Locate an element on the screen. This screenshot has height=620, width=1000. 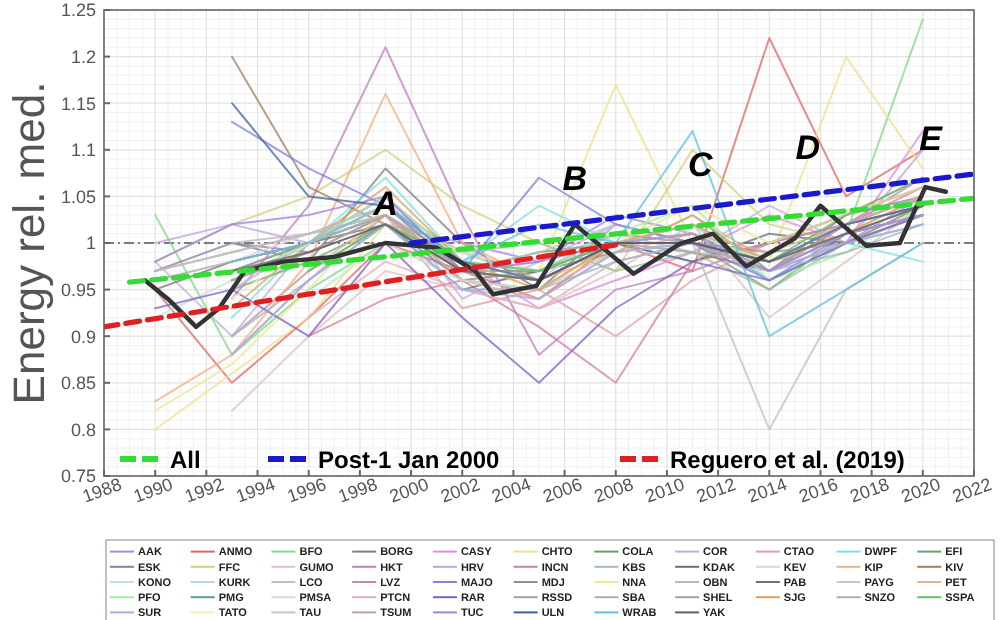
y-tick-label: 1.2 is located at coordinates (83, 56).